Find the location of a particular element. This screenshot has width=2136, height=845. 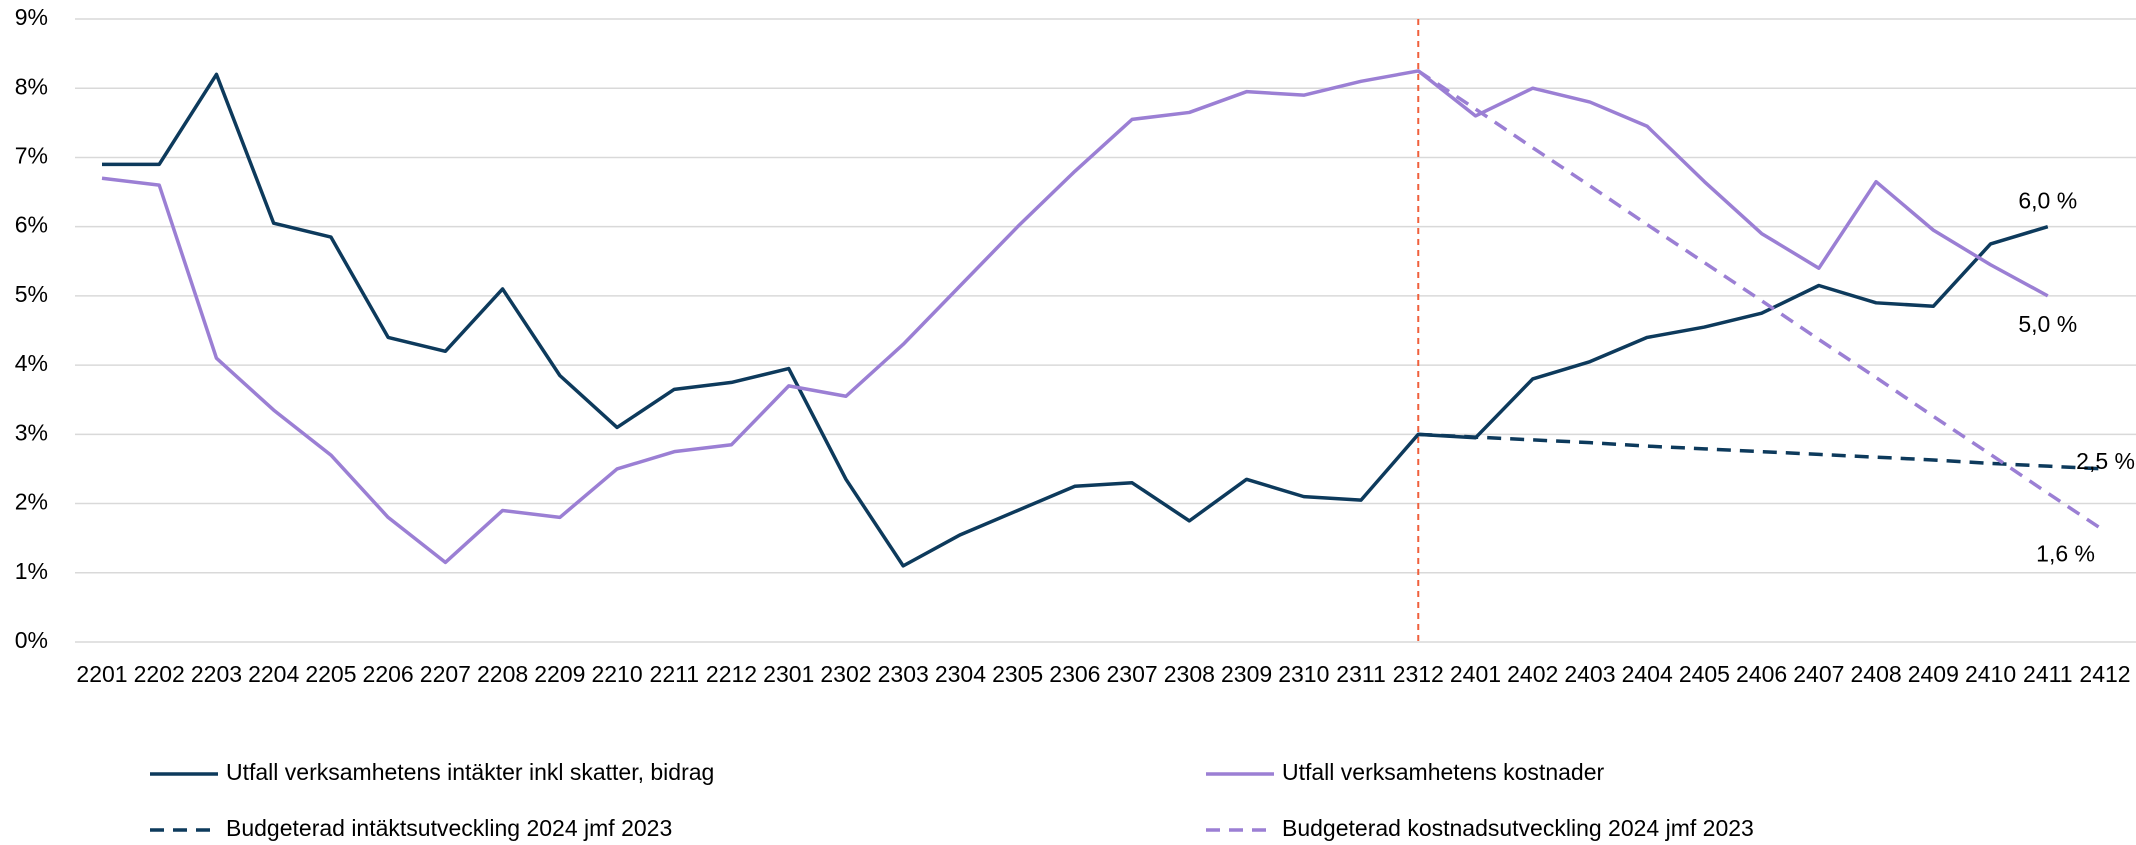

y-tick-label: 7% is located at coordinates (31, 156).